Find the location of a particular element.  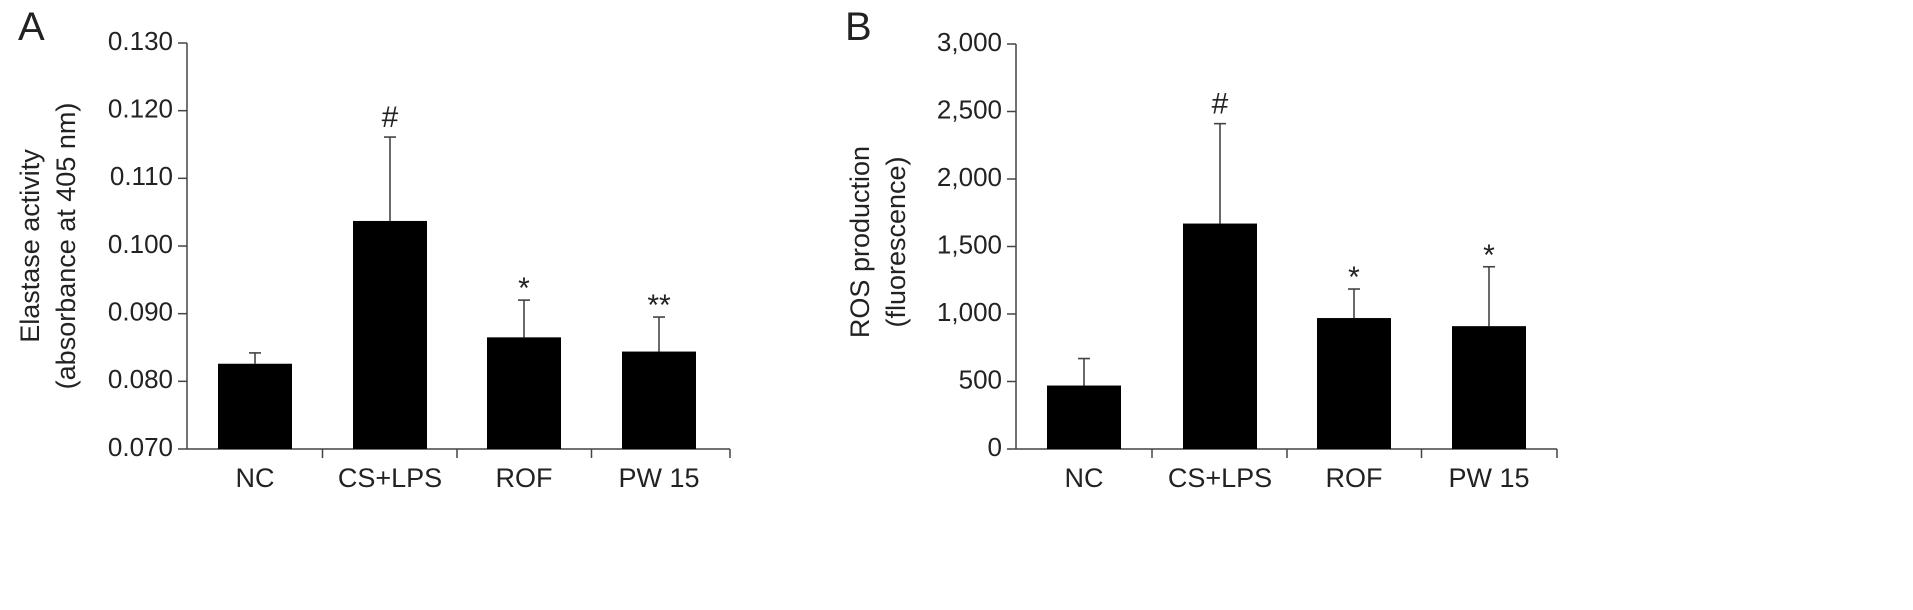

y-tick-label: 0.110 is located at coordinates (141, 176).